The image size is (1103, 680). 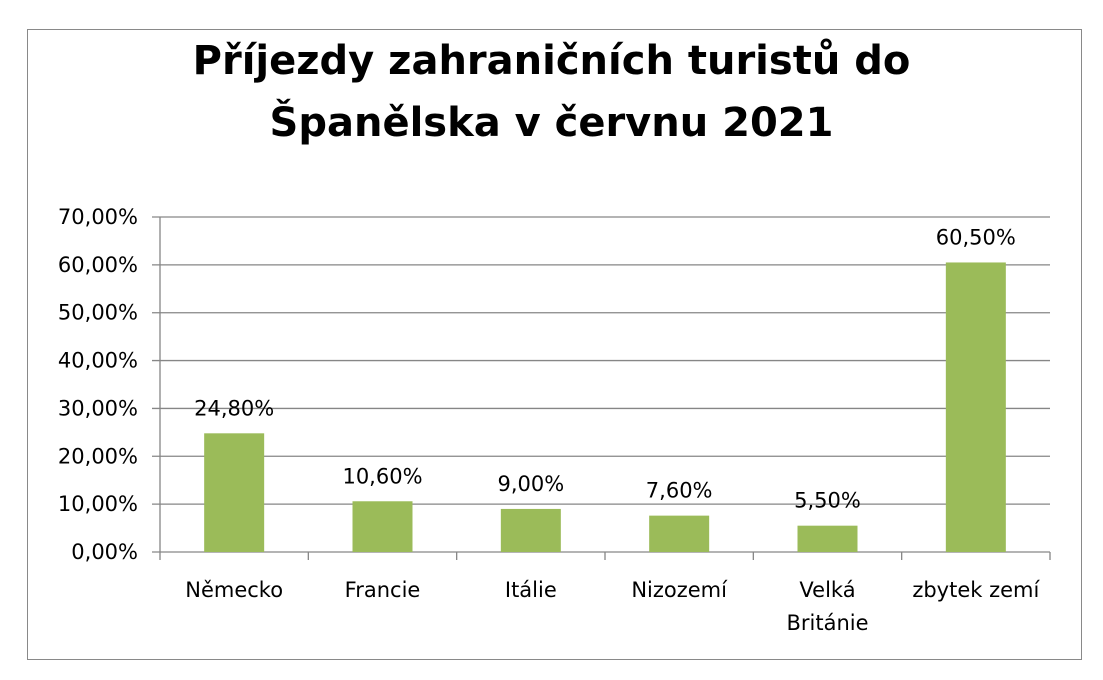 What do you see at coordinates (551, 123) in the screenshot?
I see `chart-title-line-2: Španělska v červnu 2021` at bounding box center [551, 123].